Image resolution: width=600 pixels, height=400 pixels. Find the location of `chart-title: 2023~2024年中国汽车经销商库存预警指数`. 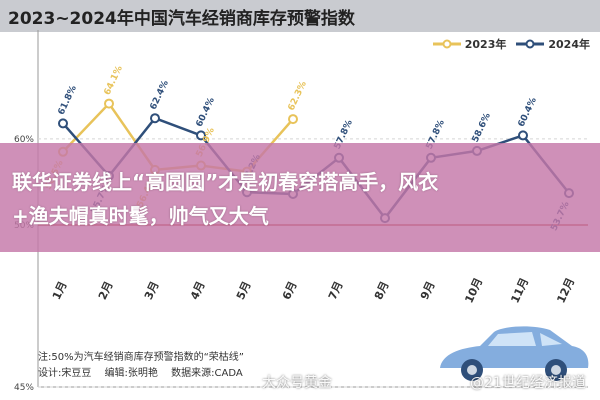

chart-title: 2023~2024年中国汽车经销商库存预警指数 is located at coordinates (181, 19).